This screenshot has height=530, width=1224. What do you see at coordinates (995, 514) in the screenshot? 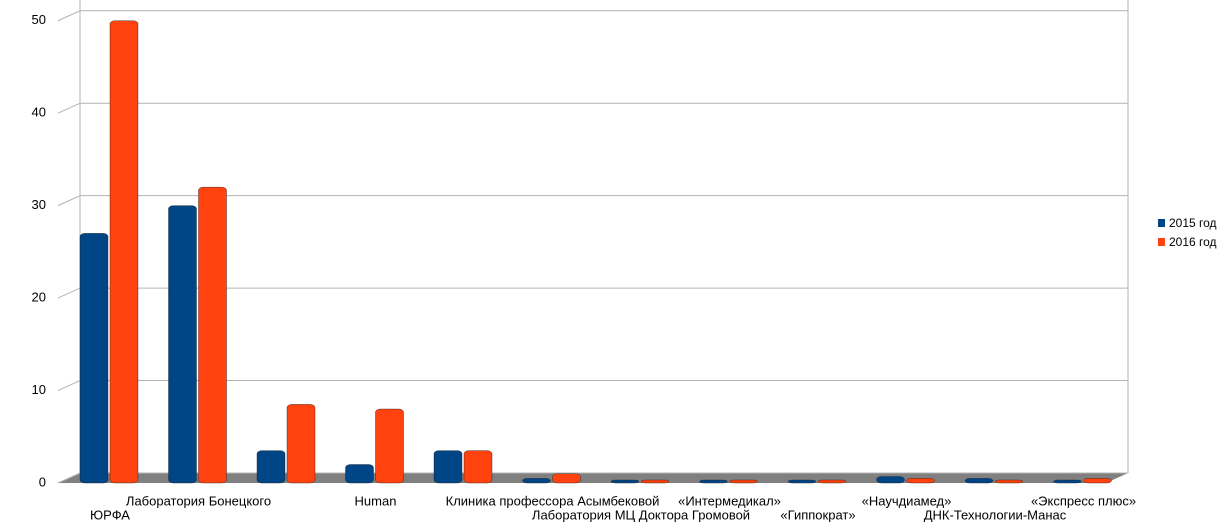
I see `x-tick-label: ДНК-Технологии-Манас` at bounding box center [995, 514].